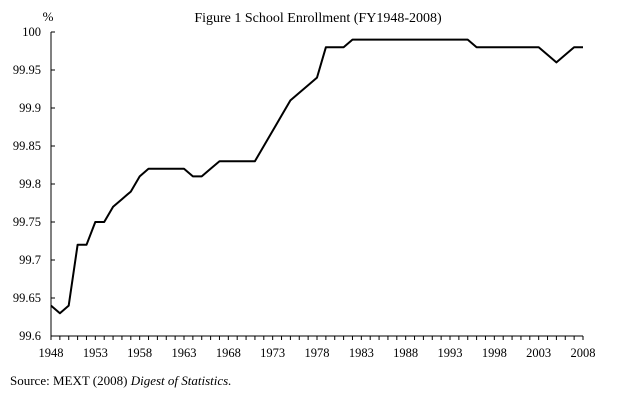  Describe the element at coordinates (27, 298) in the screenshot. I see `y-tick-label: 99.65` at that location.